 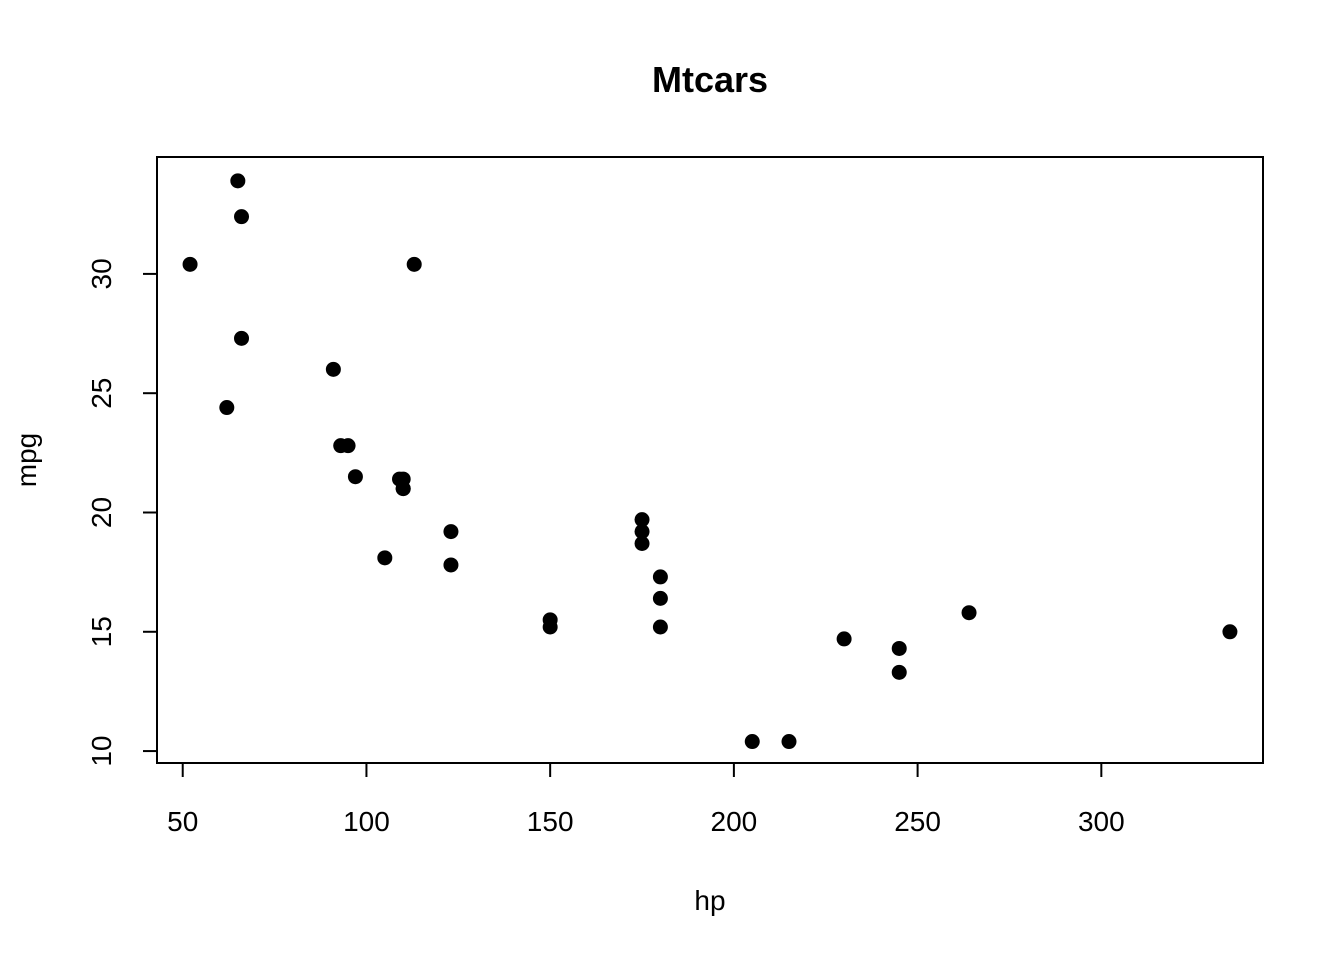 What do you see at coordinates (710, 79) in the screenshot?
I see `chart-title: Mtcars` at bounding box center [710, 79].